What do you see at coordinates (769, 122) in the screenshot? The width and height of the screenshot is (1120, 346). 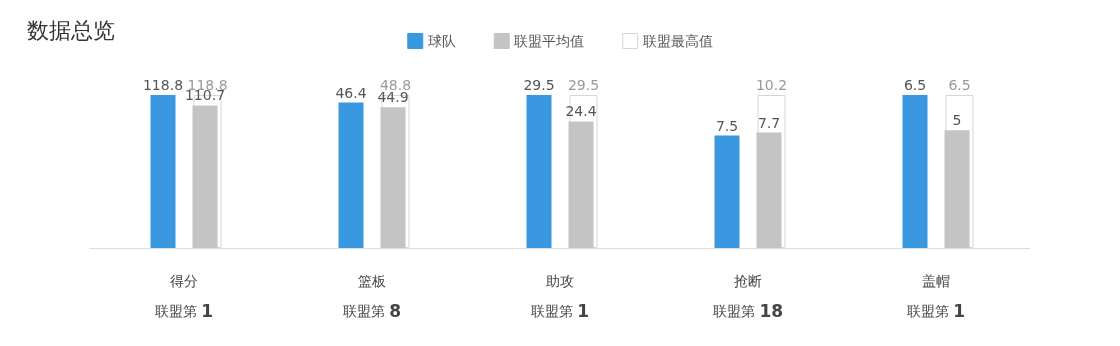 I see `data-label: 7.7` at bounding box center [769, 122].